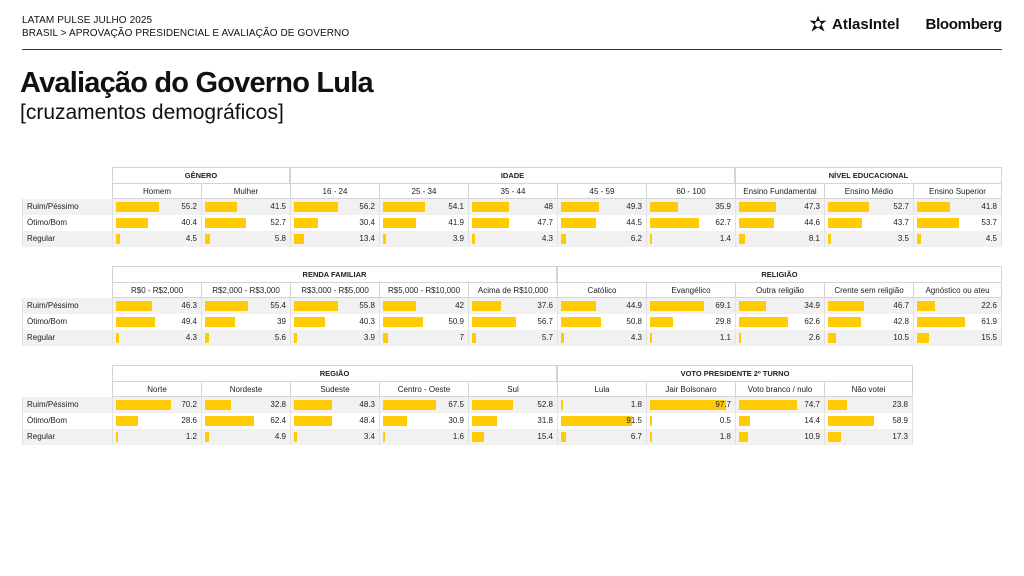 The image size is (1024, 576). I want to click on table-cell: 46.3, so click(156, 306).